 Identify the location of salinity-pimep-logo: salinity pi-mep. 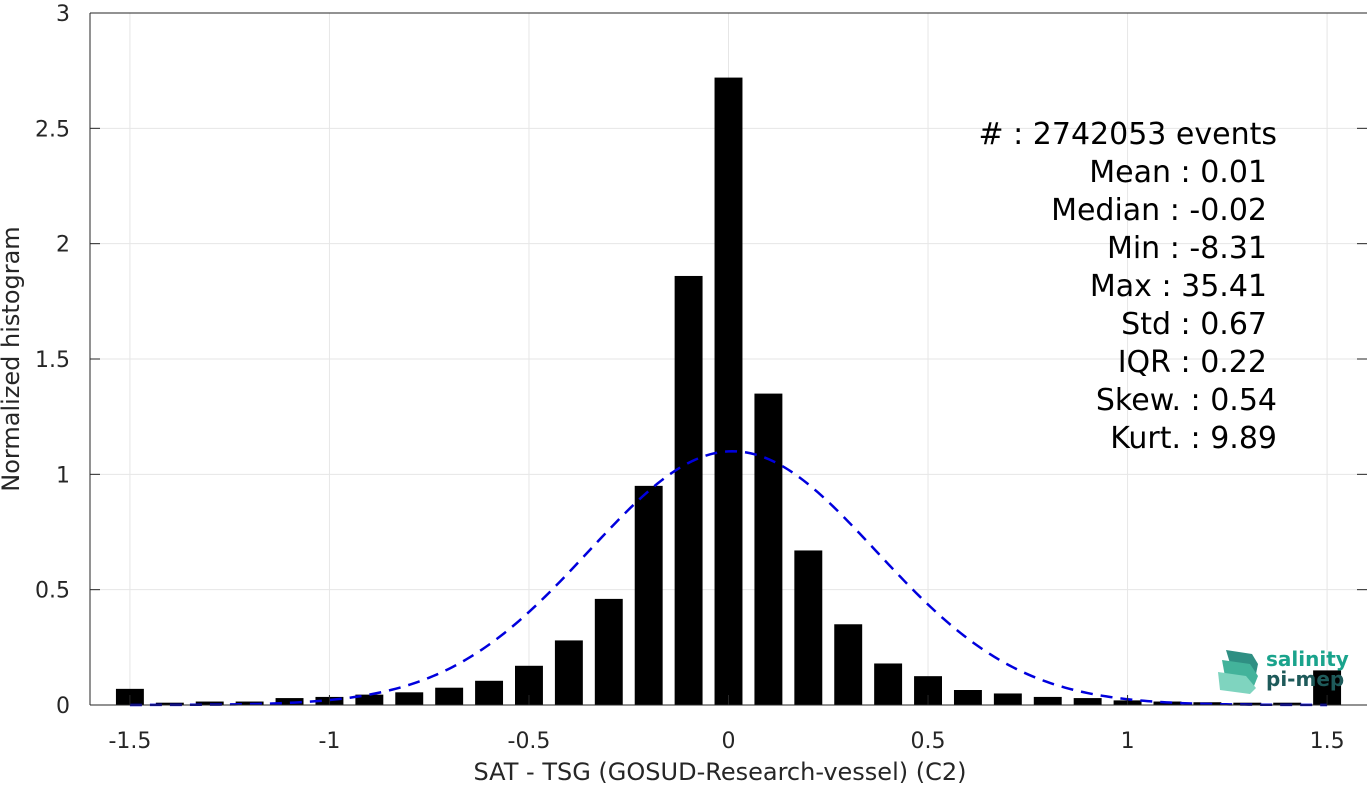
(1283, 670).